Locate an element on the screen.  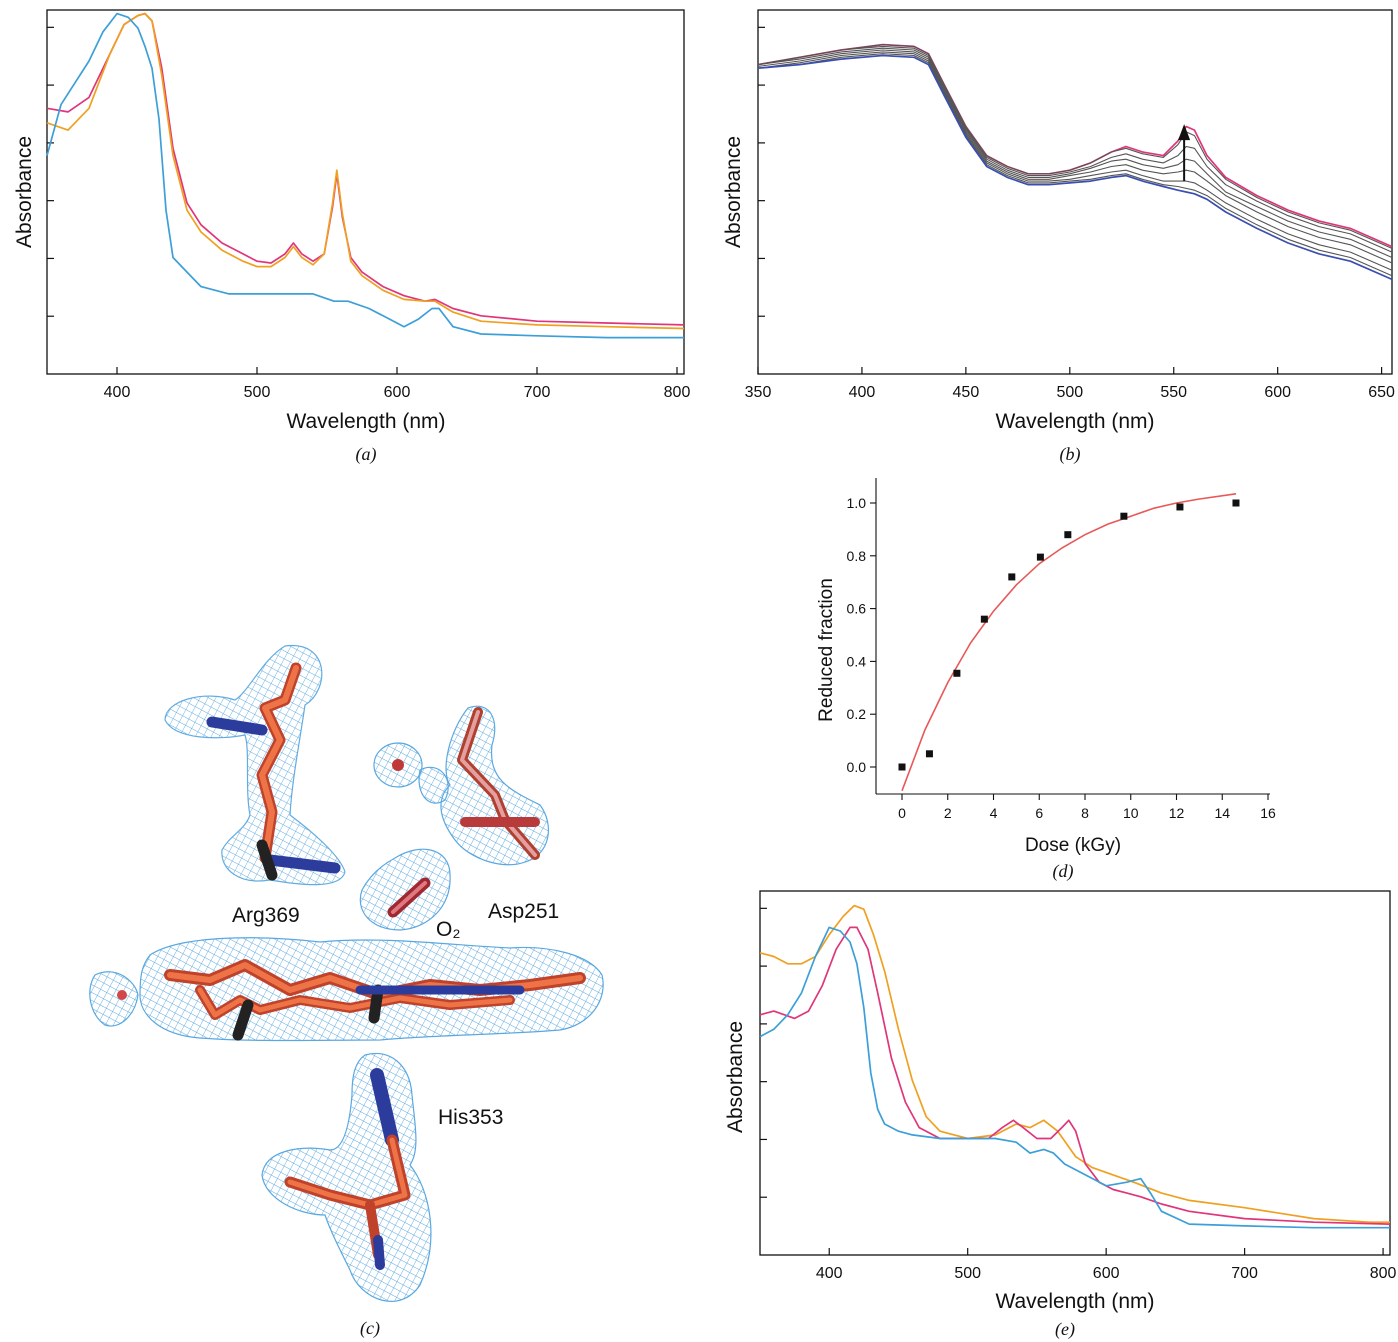
his353-sticks is located at coordinates (347, 1169).